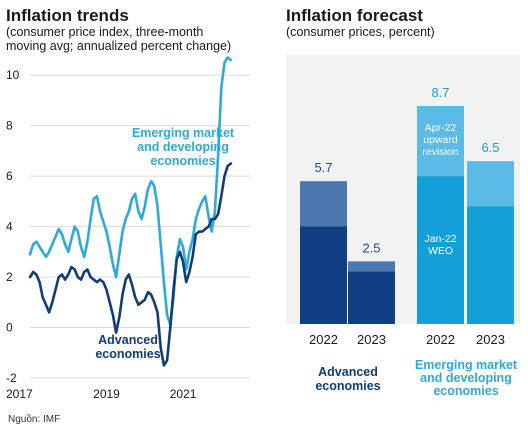  I want to click on bar-base-adv-2022, so click(323, 275).